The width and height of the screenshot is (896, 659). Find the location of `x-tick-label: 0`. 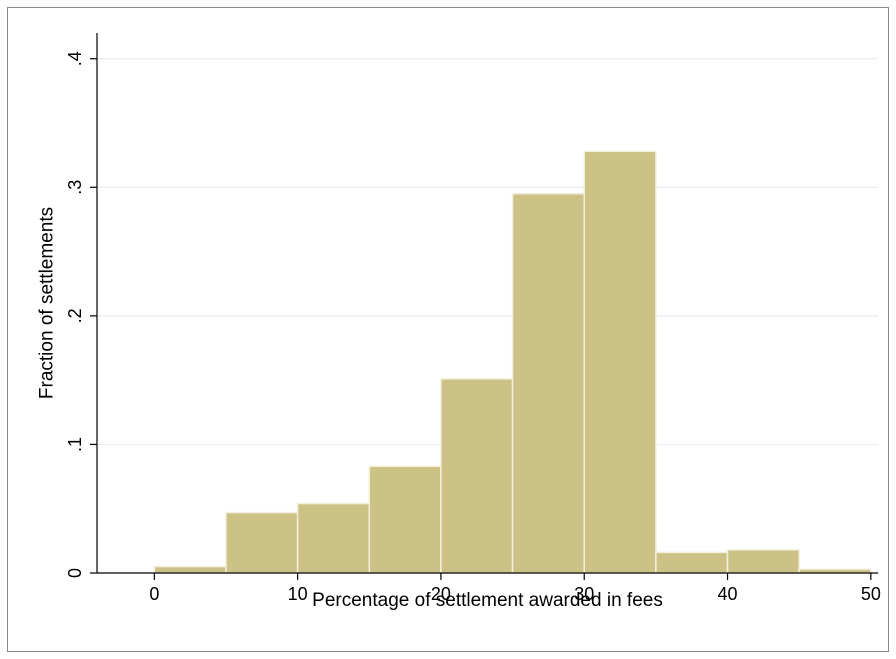

x-tick-label: 0 is located at coordinates (154, 594).